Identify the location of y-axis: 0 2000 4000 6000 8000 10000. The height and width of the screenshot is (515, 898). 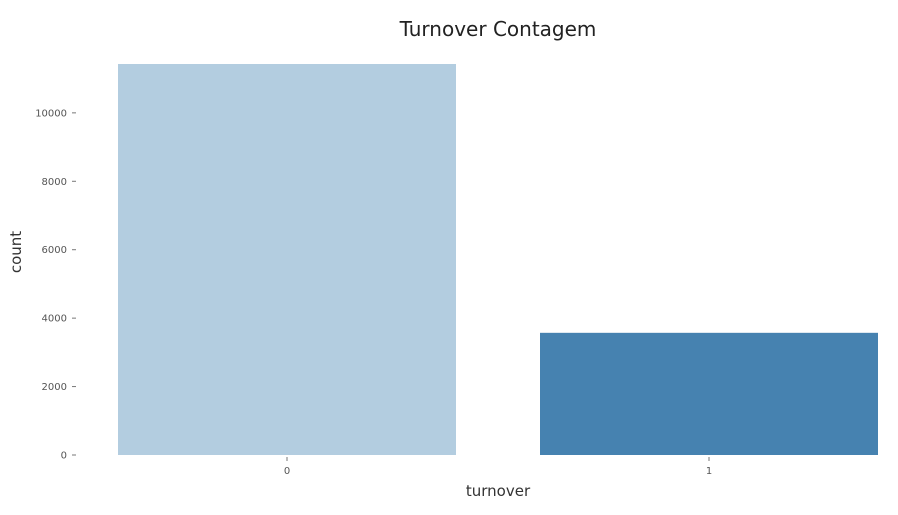
(55, 285).